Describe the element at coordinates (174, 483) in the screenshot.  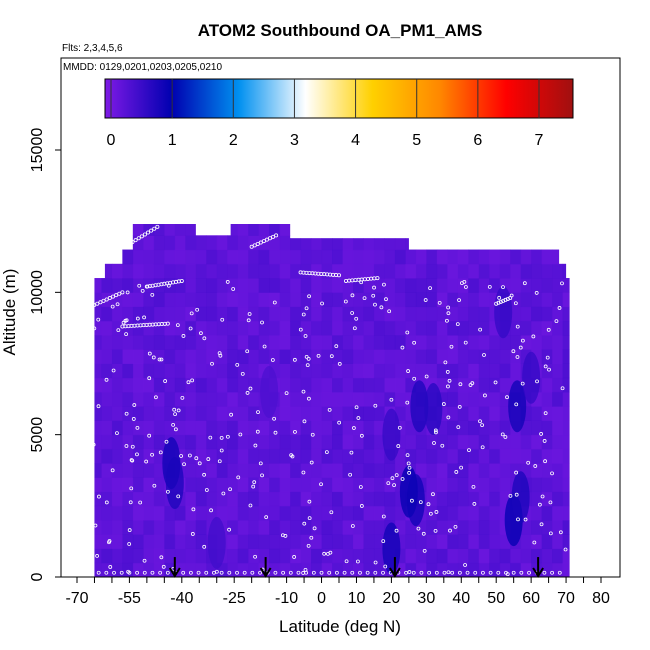
I see `high-value-region` at that location.